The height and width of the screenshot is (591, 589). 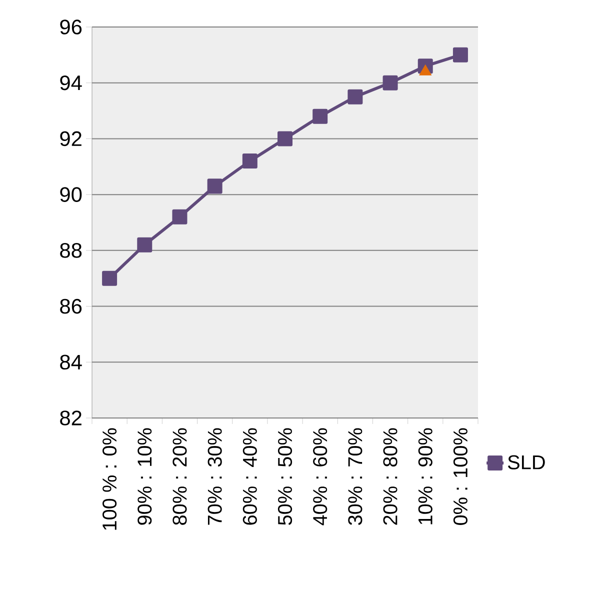 I want to click on x-tick-label: 100 % : 0%, so click(x=109, y=479).